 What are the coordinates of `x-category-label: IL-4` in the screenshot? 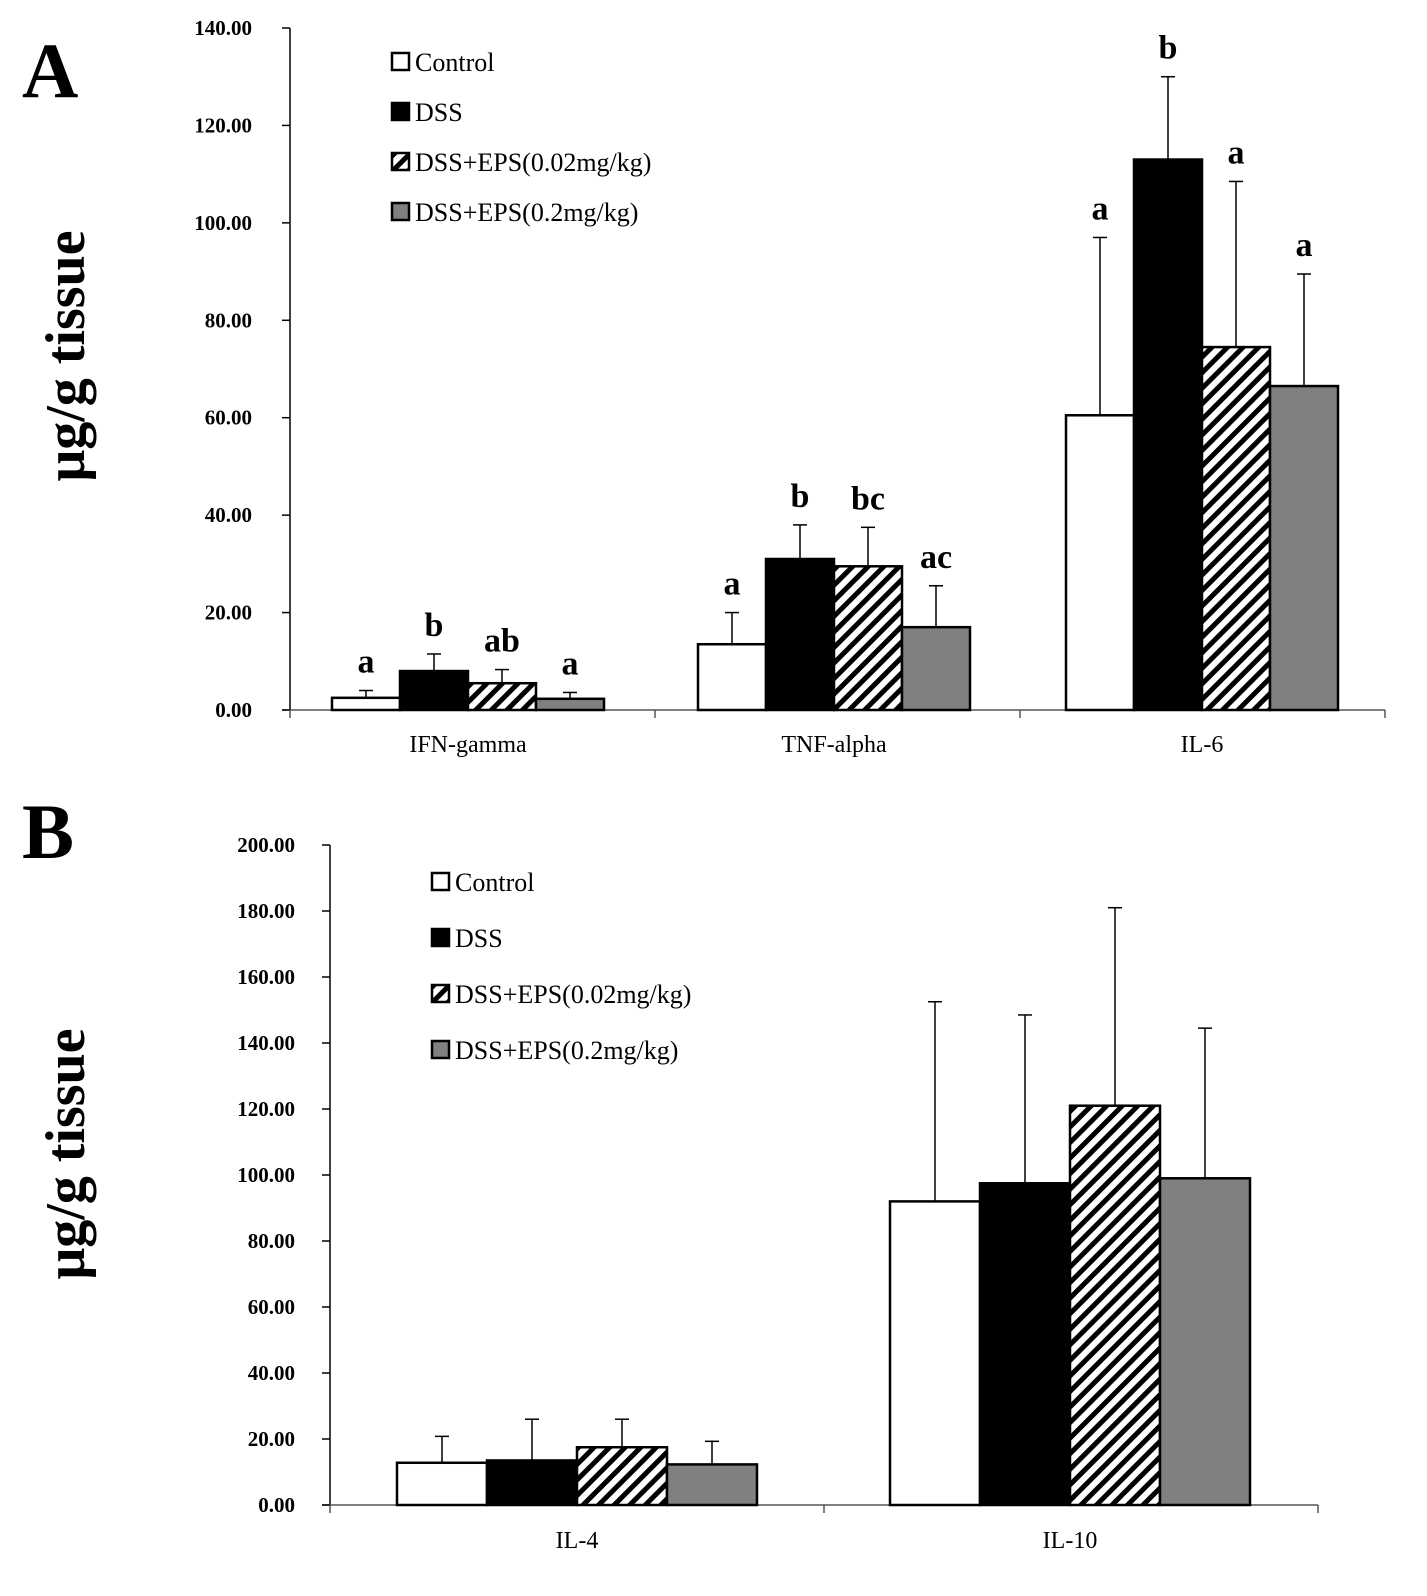 It's located at (577, 1541).